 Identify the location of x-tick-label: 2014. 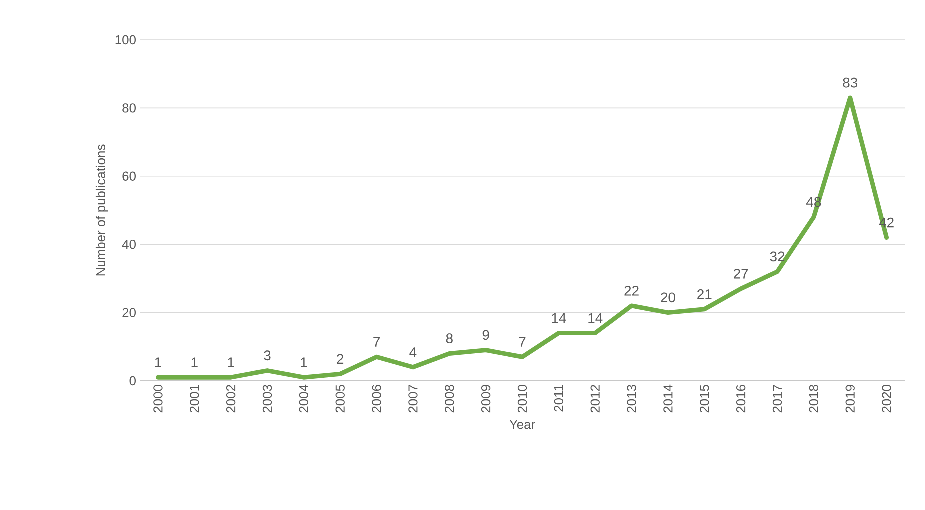
(668, 398).